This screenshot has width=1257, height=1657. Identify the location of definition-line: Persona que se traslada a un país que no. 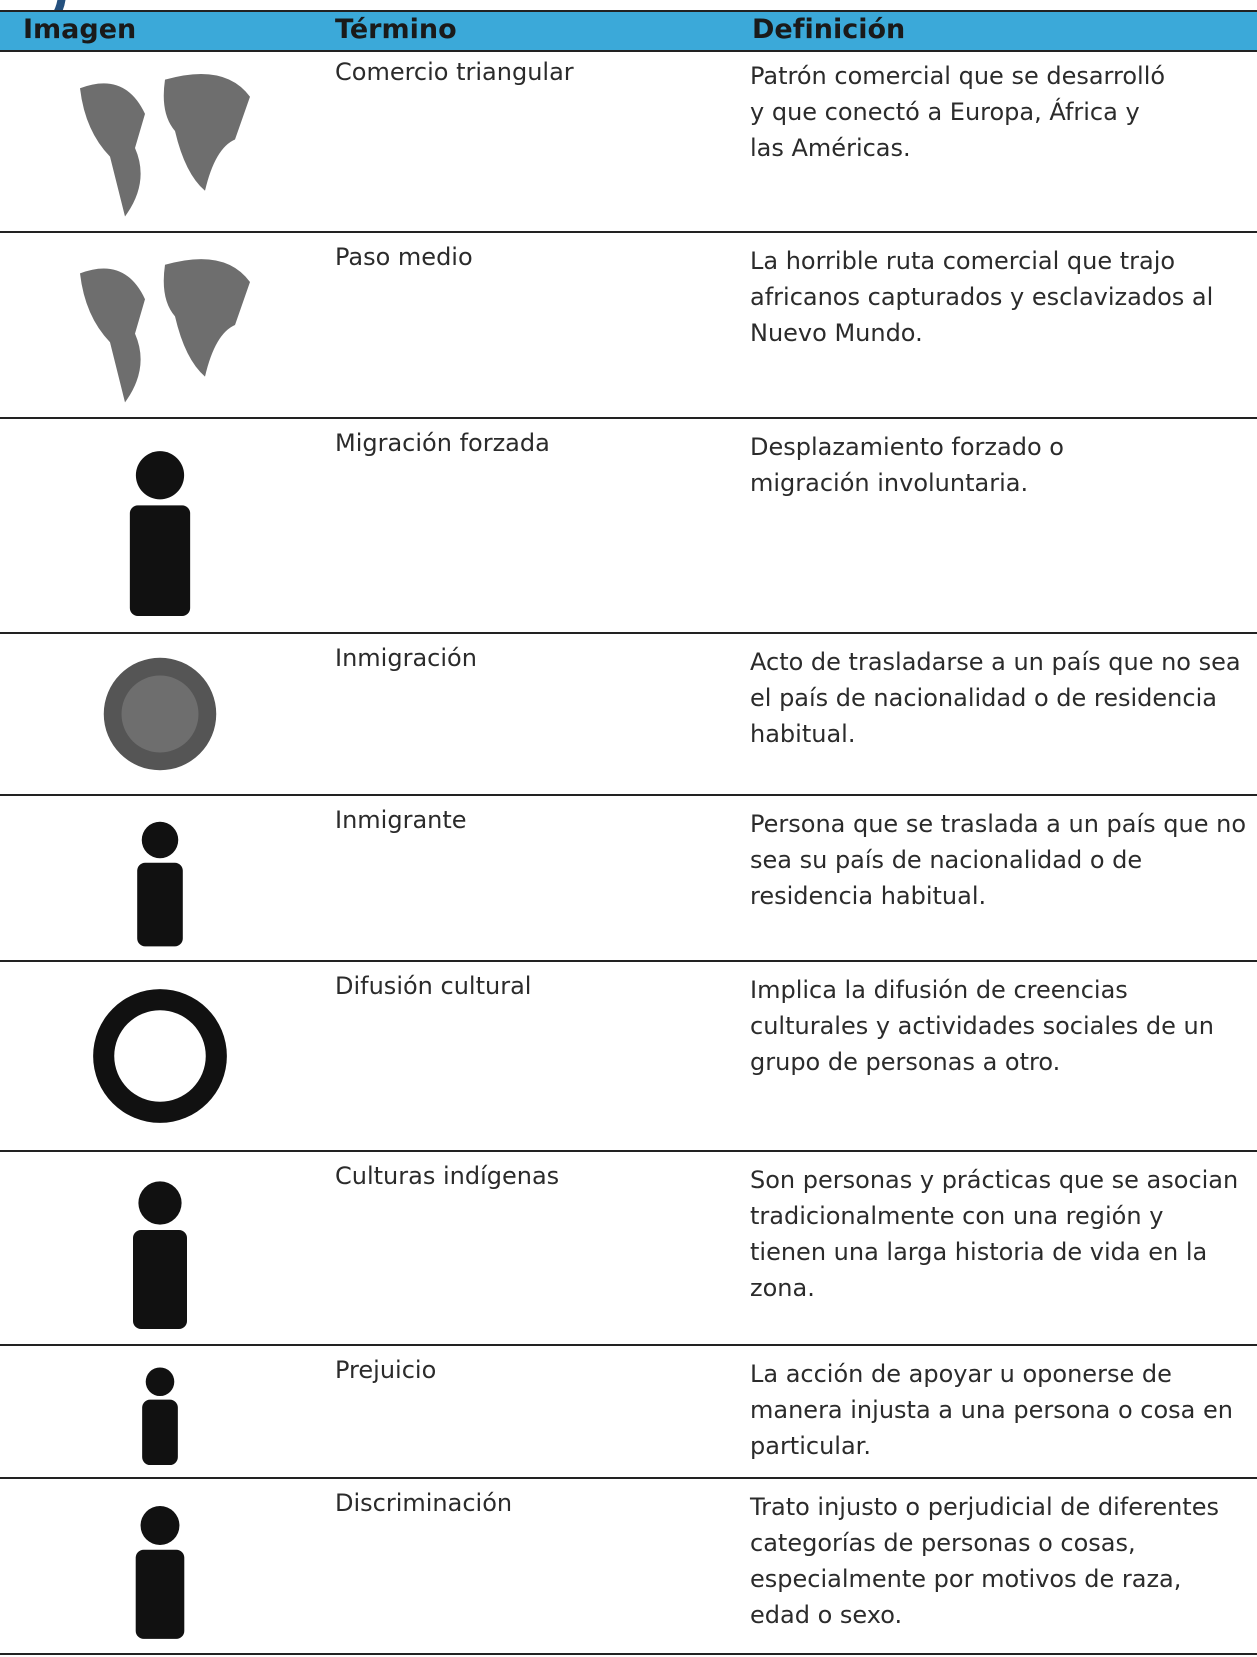
(998, 824).